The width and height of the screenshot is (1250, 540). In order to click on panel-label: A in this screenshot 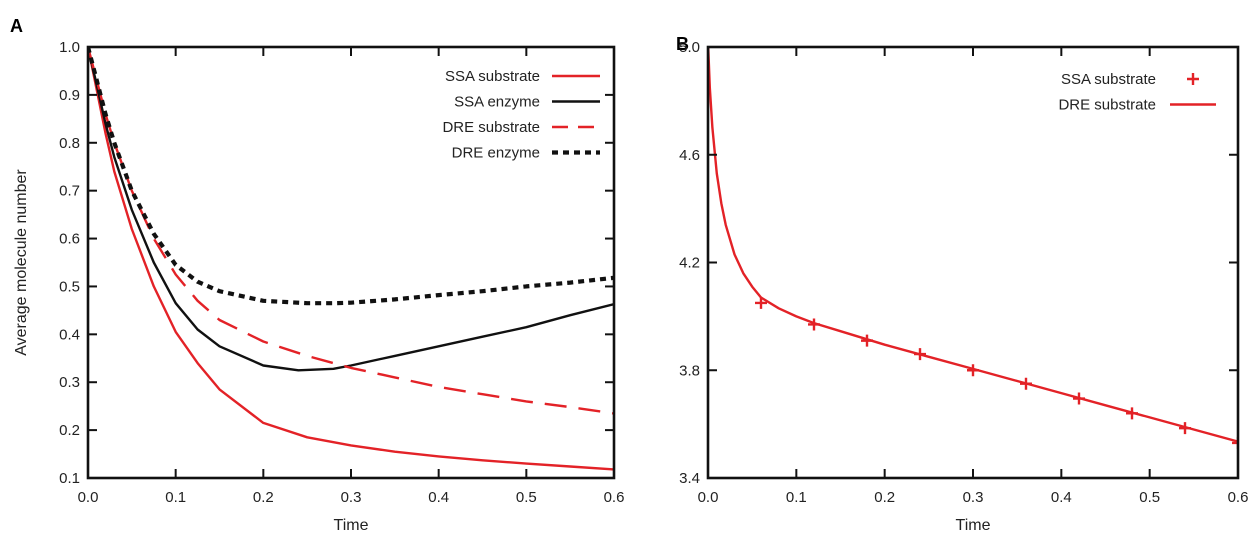, I will do `click(16, 26)`.